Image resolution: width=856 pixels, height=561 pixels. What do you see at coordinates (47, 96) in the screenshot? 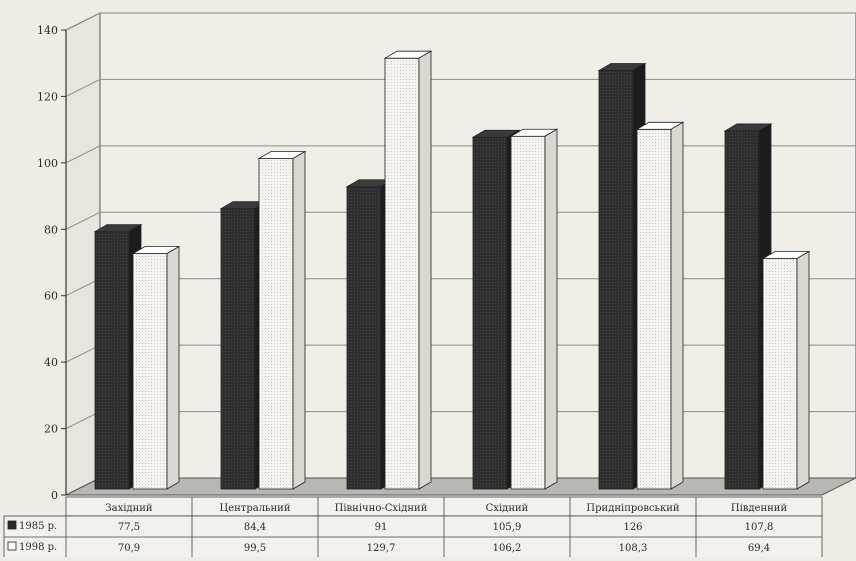
I see `y-tick-label: 120` at bounding box center [47, 96].